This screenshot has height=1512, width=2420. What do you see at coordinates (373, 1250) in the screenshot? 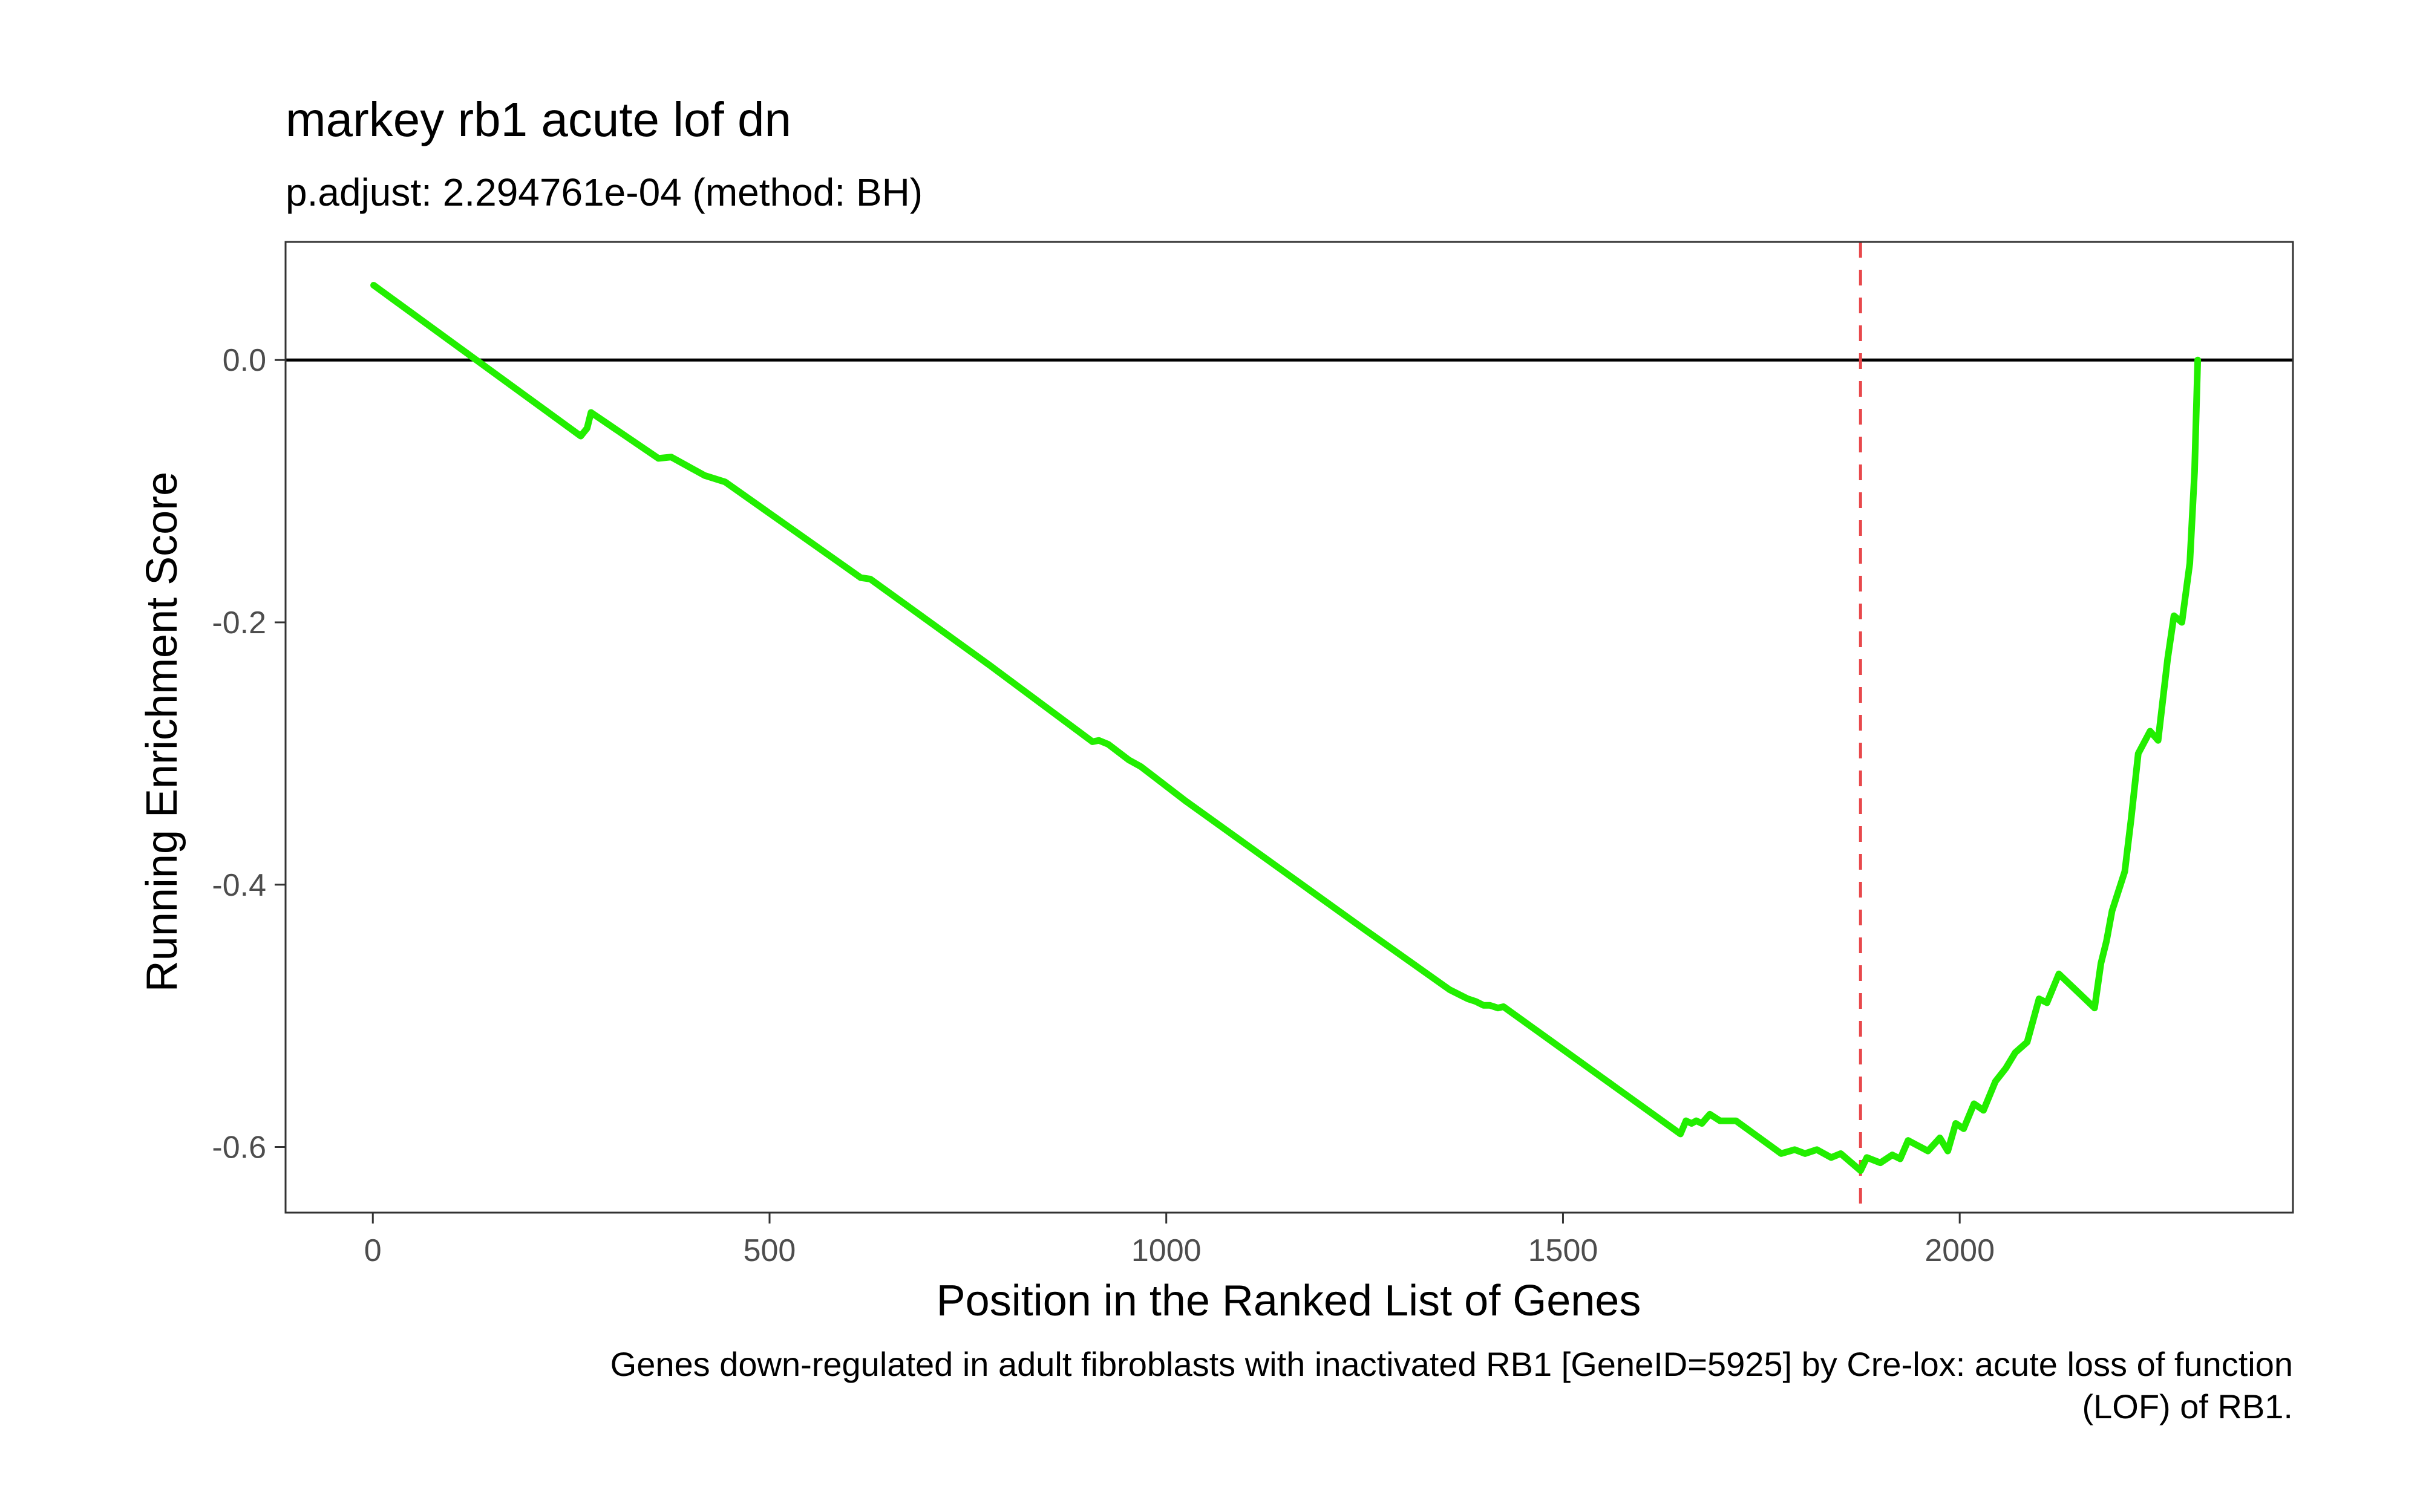
I see `x-tick-label: 0` at bounding box center [373, 1250].